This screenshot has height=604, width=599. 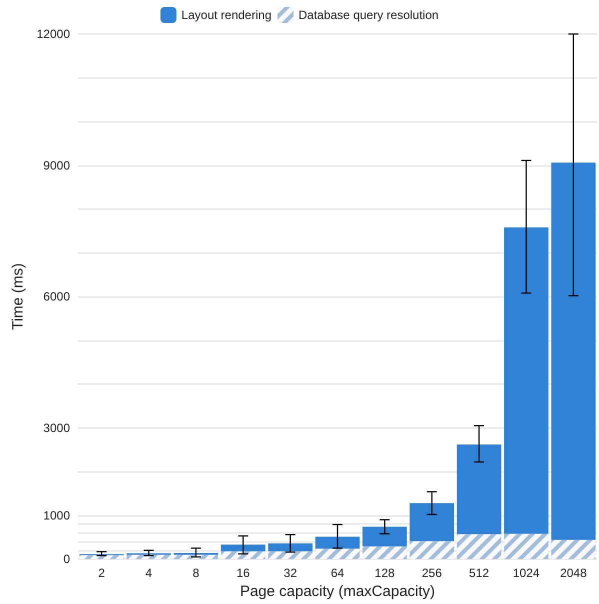 What do you see at coordinates (226, 15) in the screenshot?
I see `legend-label: Layout rendering` at bounding box center [226, 15].